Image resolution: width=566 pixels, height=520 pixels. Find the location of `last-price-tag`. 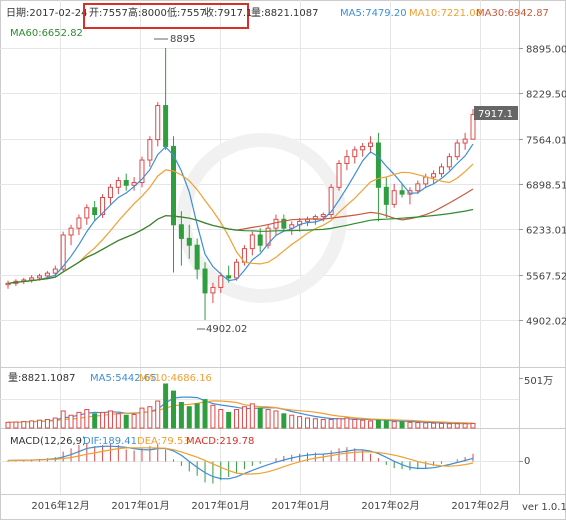

last-price-tag is located at coordinates (496, 113).